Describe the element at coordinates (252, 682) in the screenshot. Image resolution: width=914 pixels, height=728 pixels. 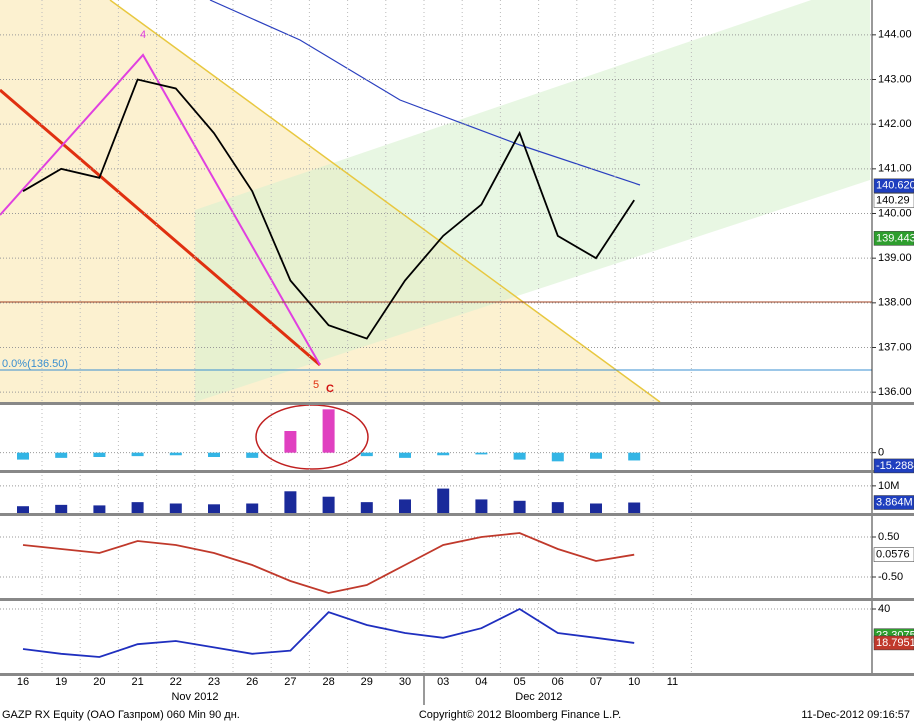
I see `x-tick-label: 26` at that location.